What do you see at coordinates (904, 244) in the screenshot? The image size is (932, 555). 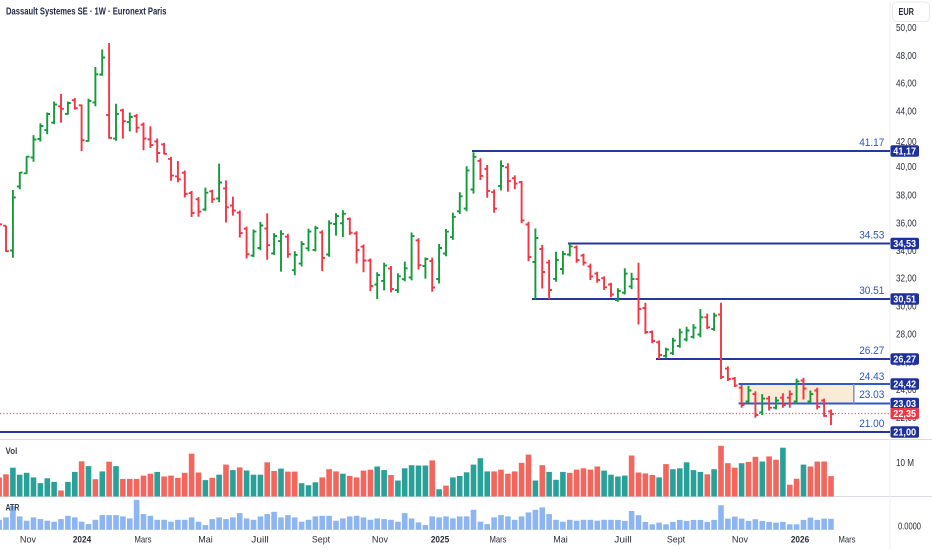 I see `svg-text: 34,53` at bounding box center [904, 244].